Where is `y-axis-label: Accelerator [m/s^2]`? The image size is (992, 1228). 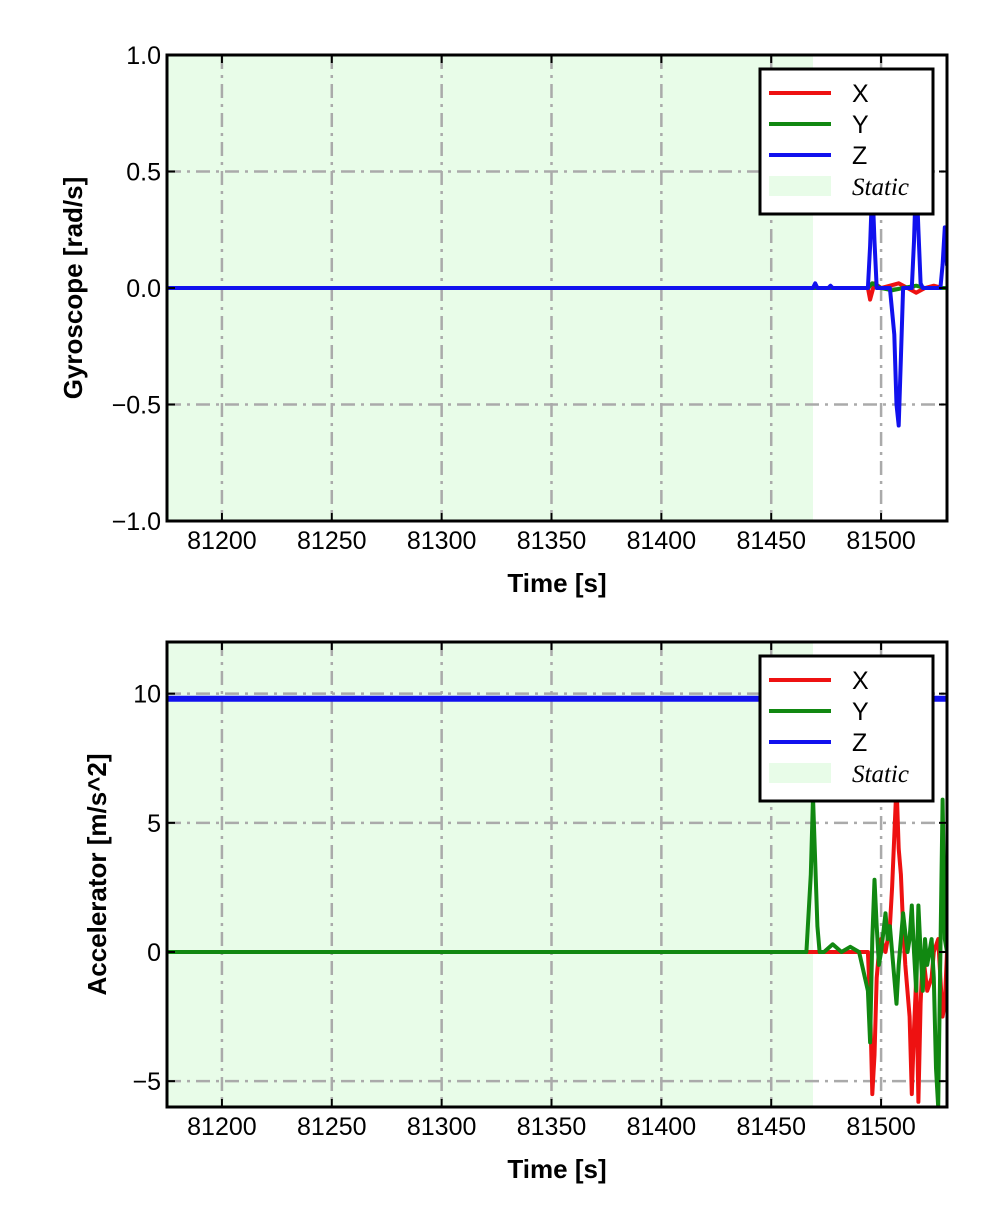 y-axis-label: Accelerator [m/s^2] is located at coordinates (97, 874).